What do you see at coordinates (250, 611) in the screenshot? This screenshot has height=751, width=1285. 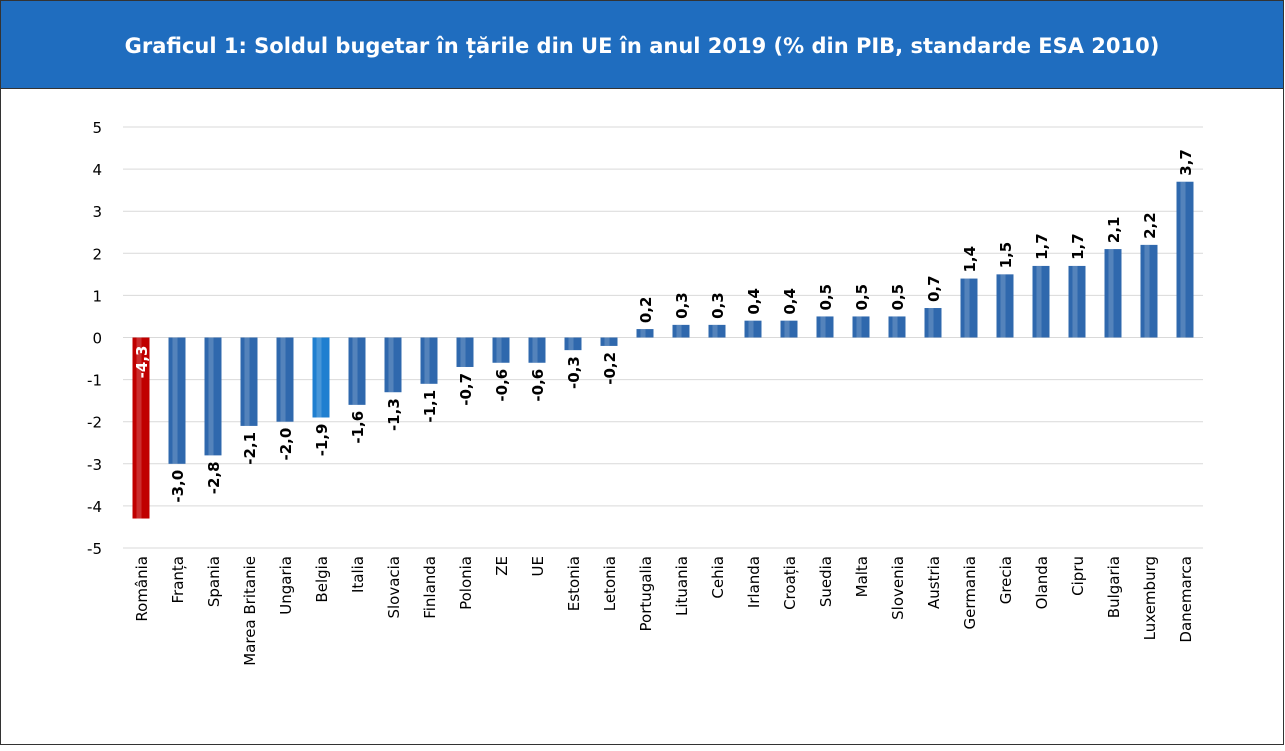 I see `x-tick-label: Marea Britanie` at bounding box center [250, 611].